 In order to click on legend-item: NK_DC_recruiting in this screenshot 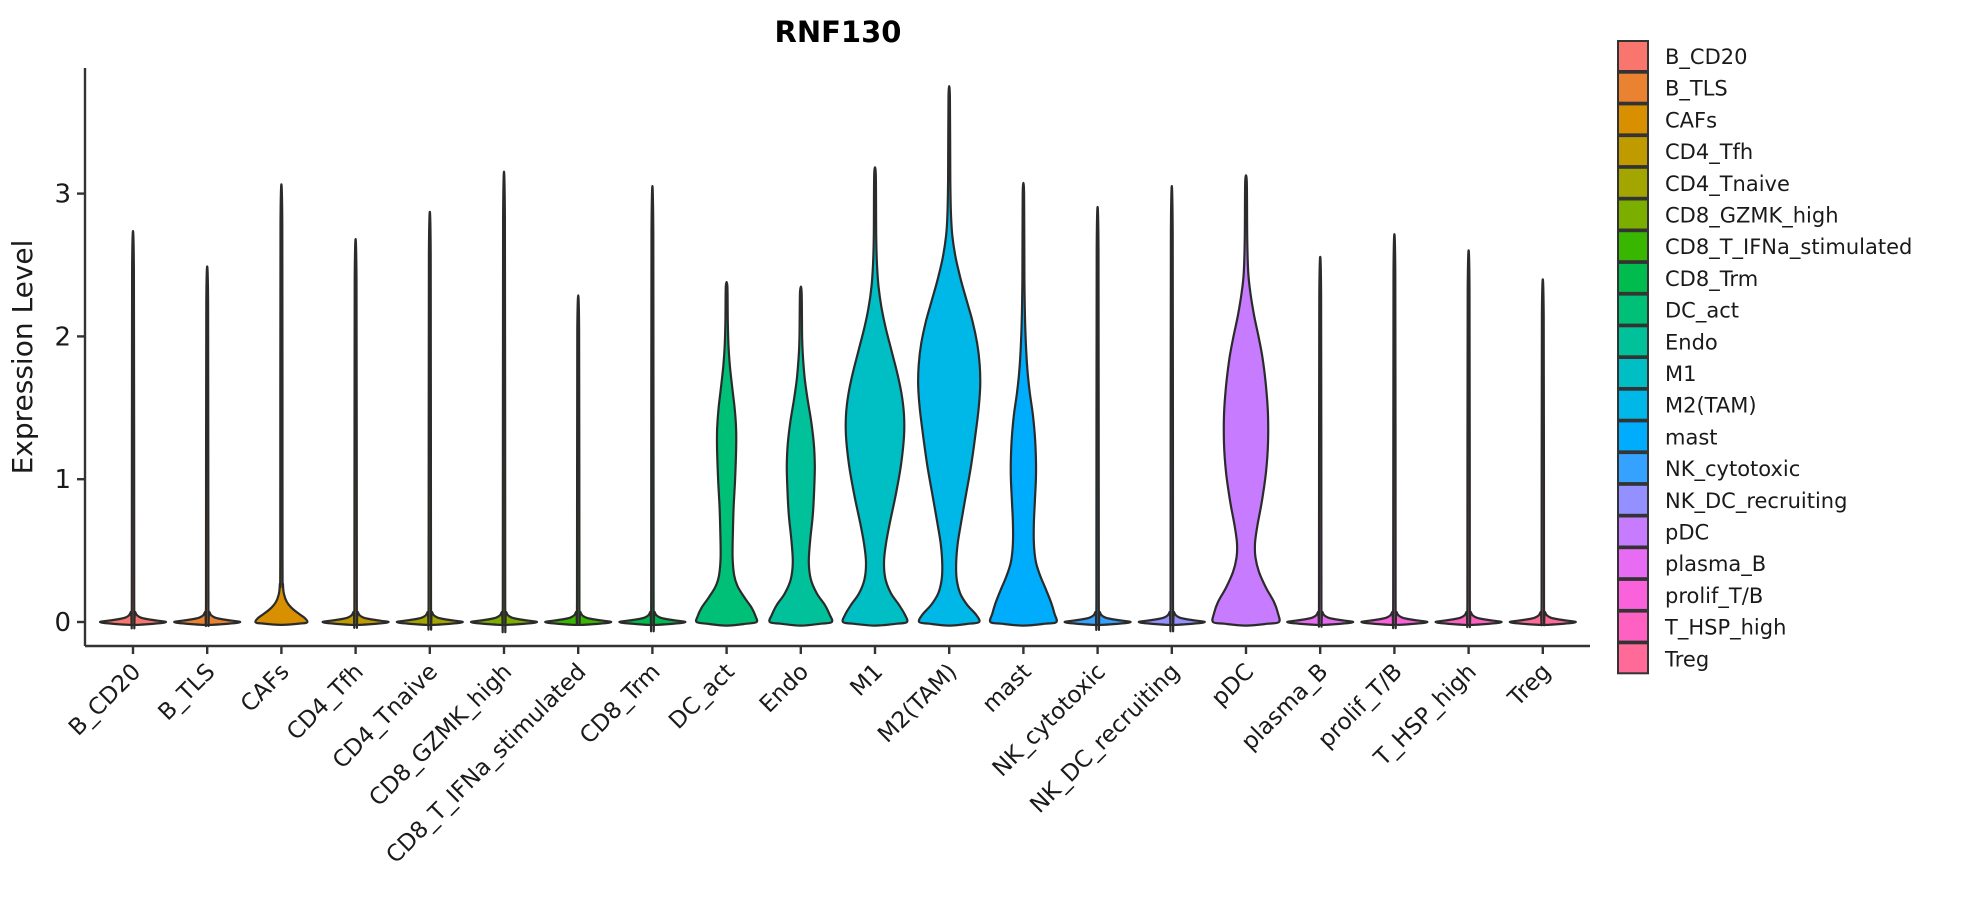, I will do `click(1732, 499)`.